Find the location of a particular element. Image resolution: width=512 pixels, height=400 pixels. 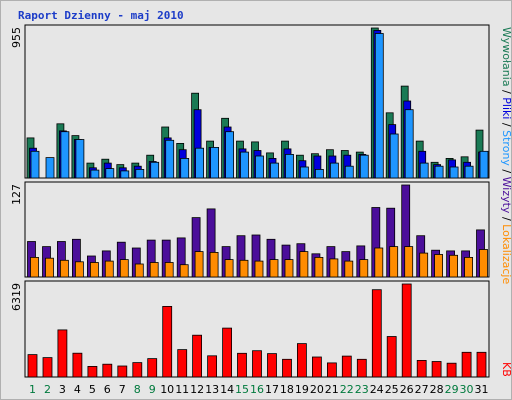

panel-top-scale-label: 955 is located at coordinates (16, 37).